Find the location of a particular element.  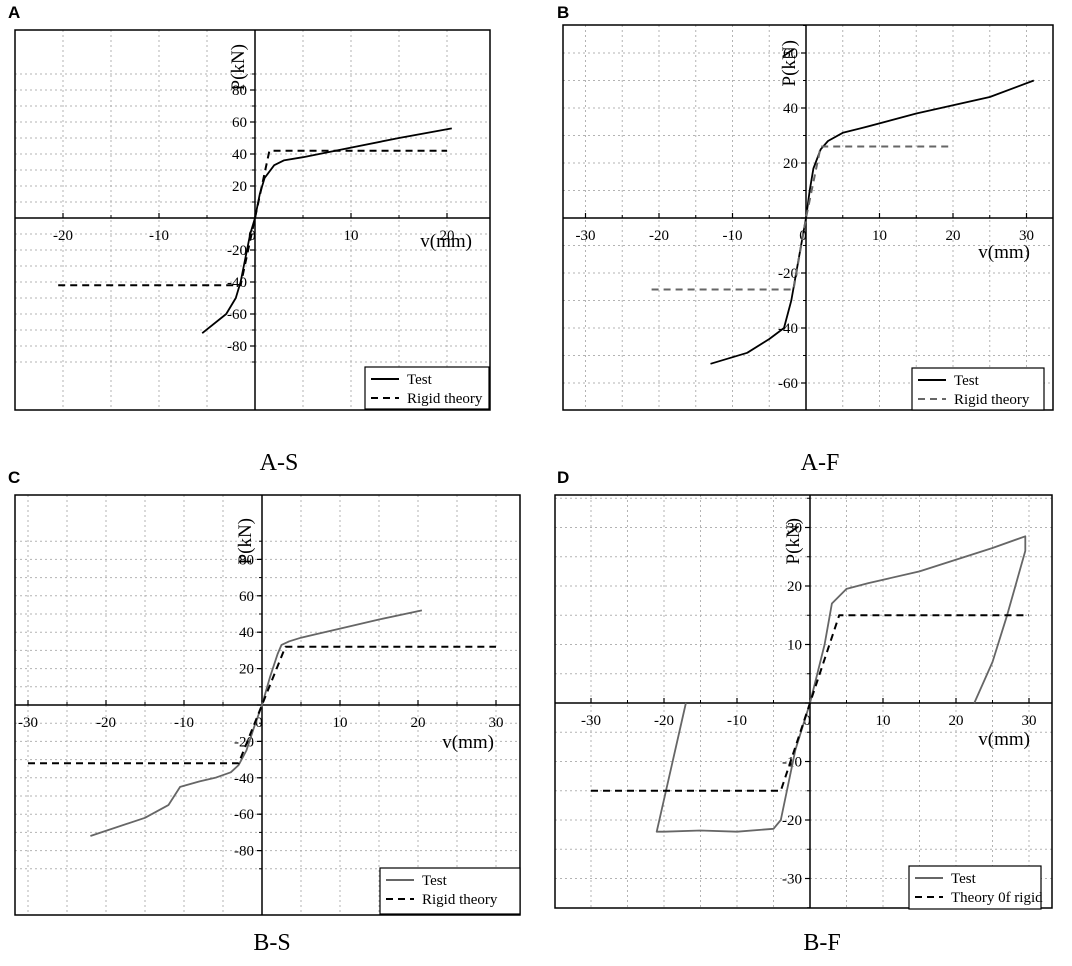

panel-caption: B-F is located at coordinates (821, 943).